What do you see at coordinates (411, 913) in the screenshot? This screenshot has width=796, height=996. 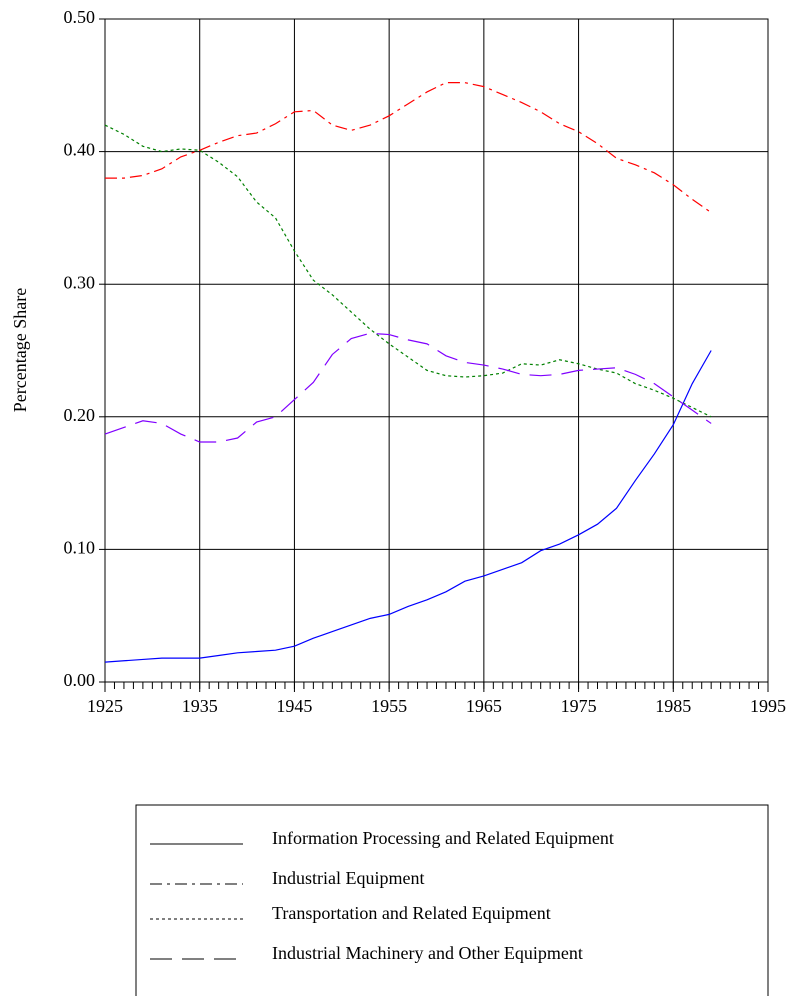 I see `legend-label: Transportation and Related Equipment` at bounding box center [411, 913].